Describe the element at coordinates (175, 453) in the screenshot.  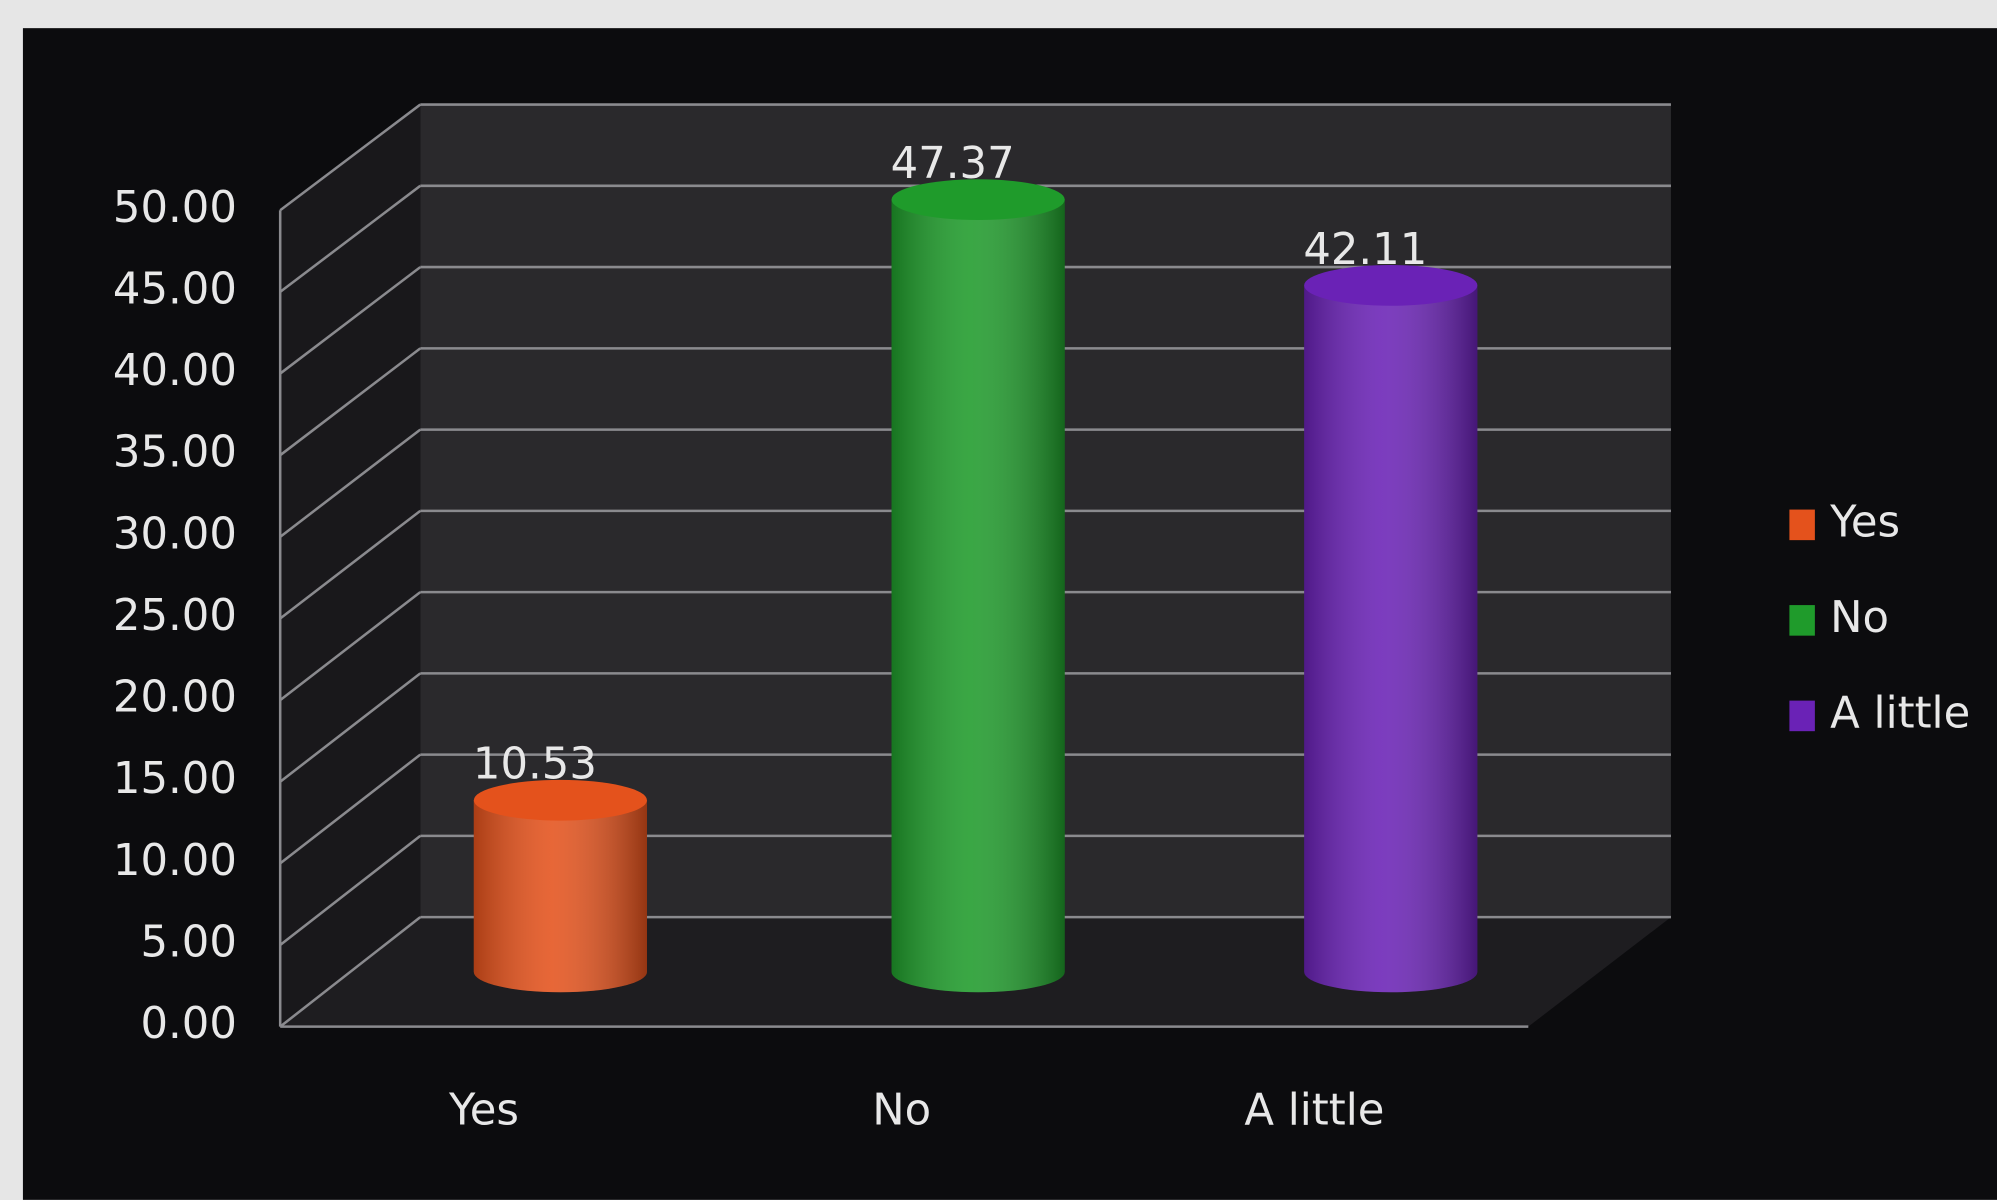
I see `y-tick-label: 35.00` at that location.